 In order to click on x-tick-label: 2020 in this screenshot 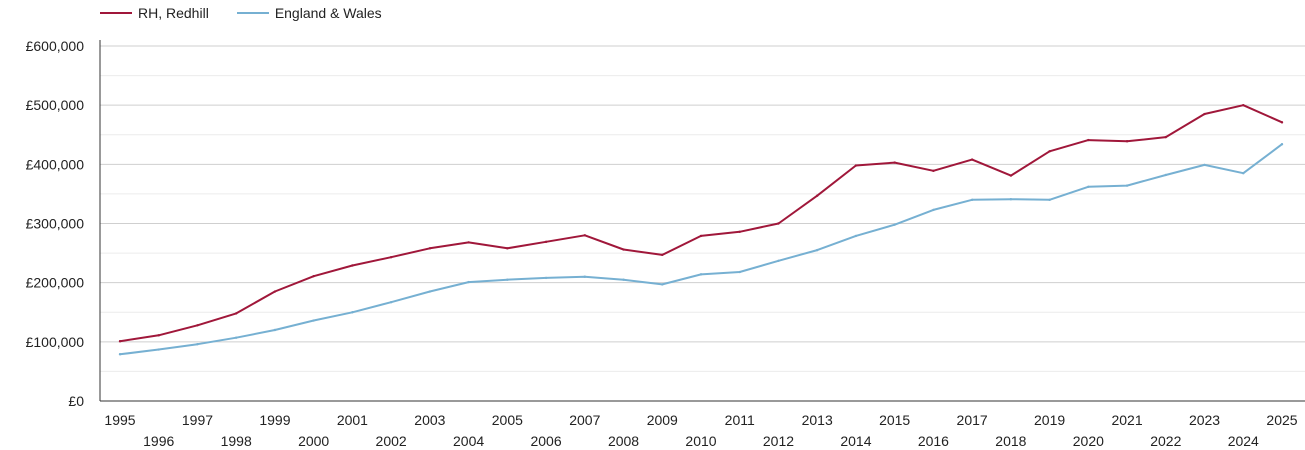, I will do `click(1088, 441)`.